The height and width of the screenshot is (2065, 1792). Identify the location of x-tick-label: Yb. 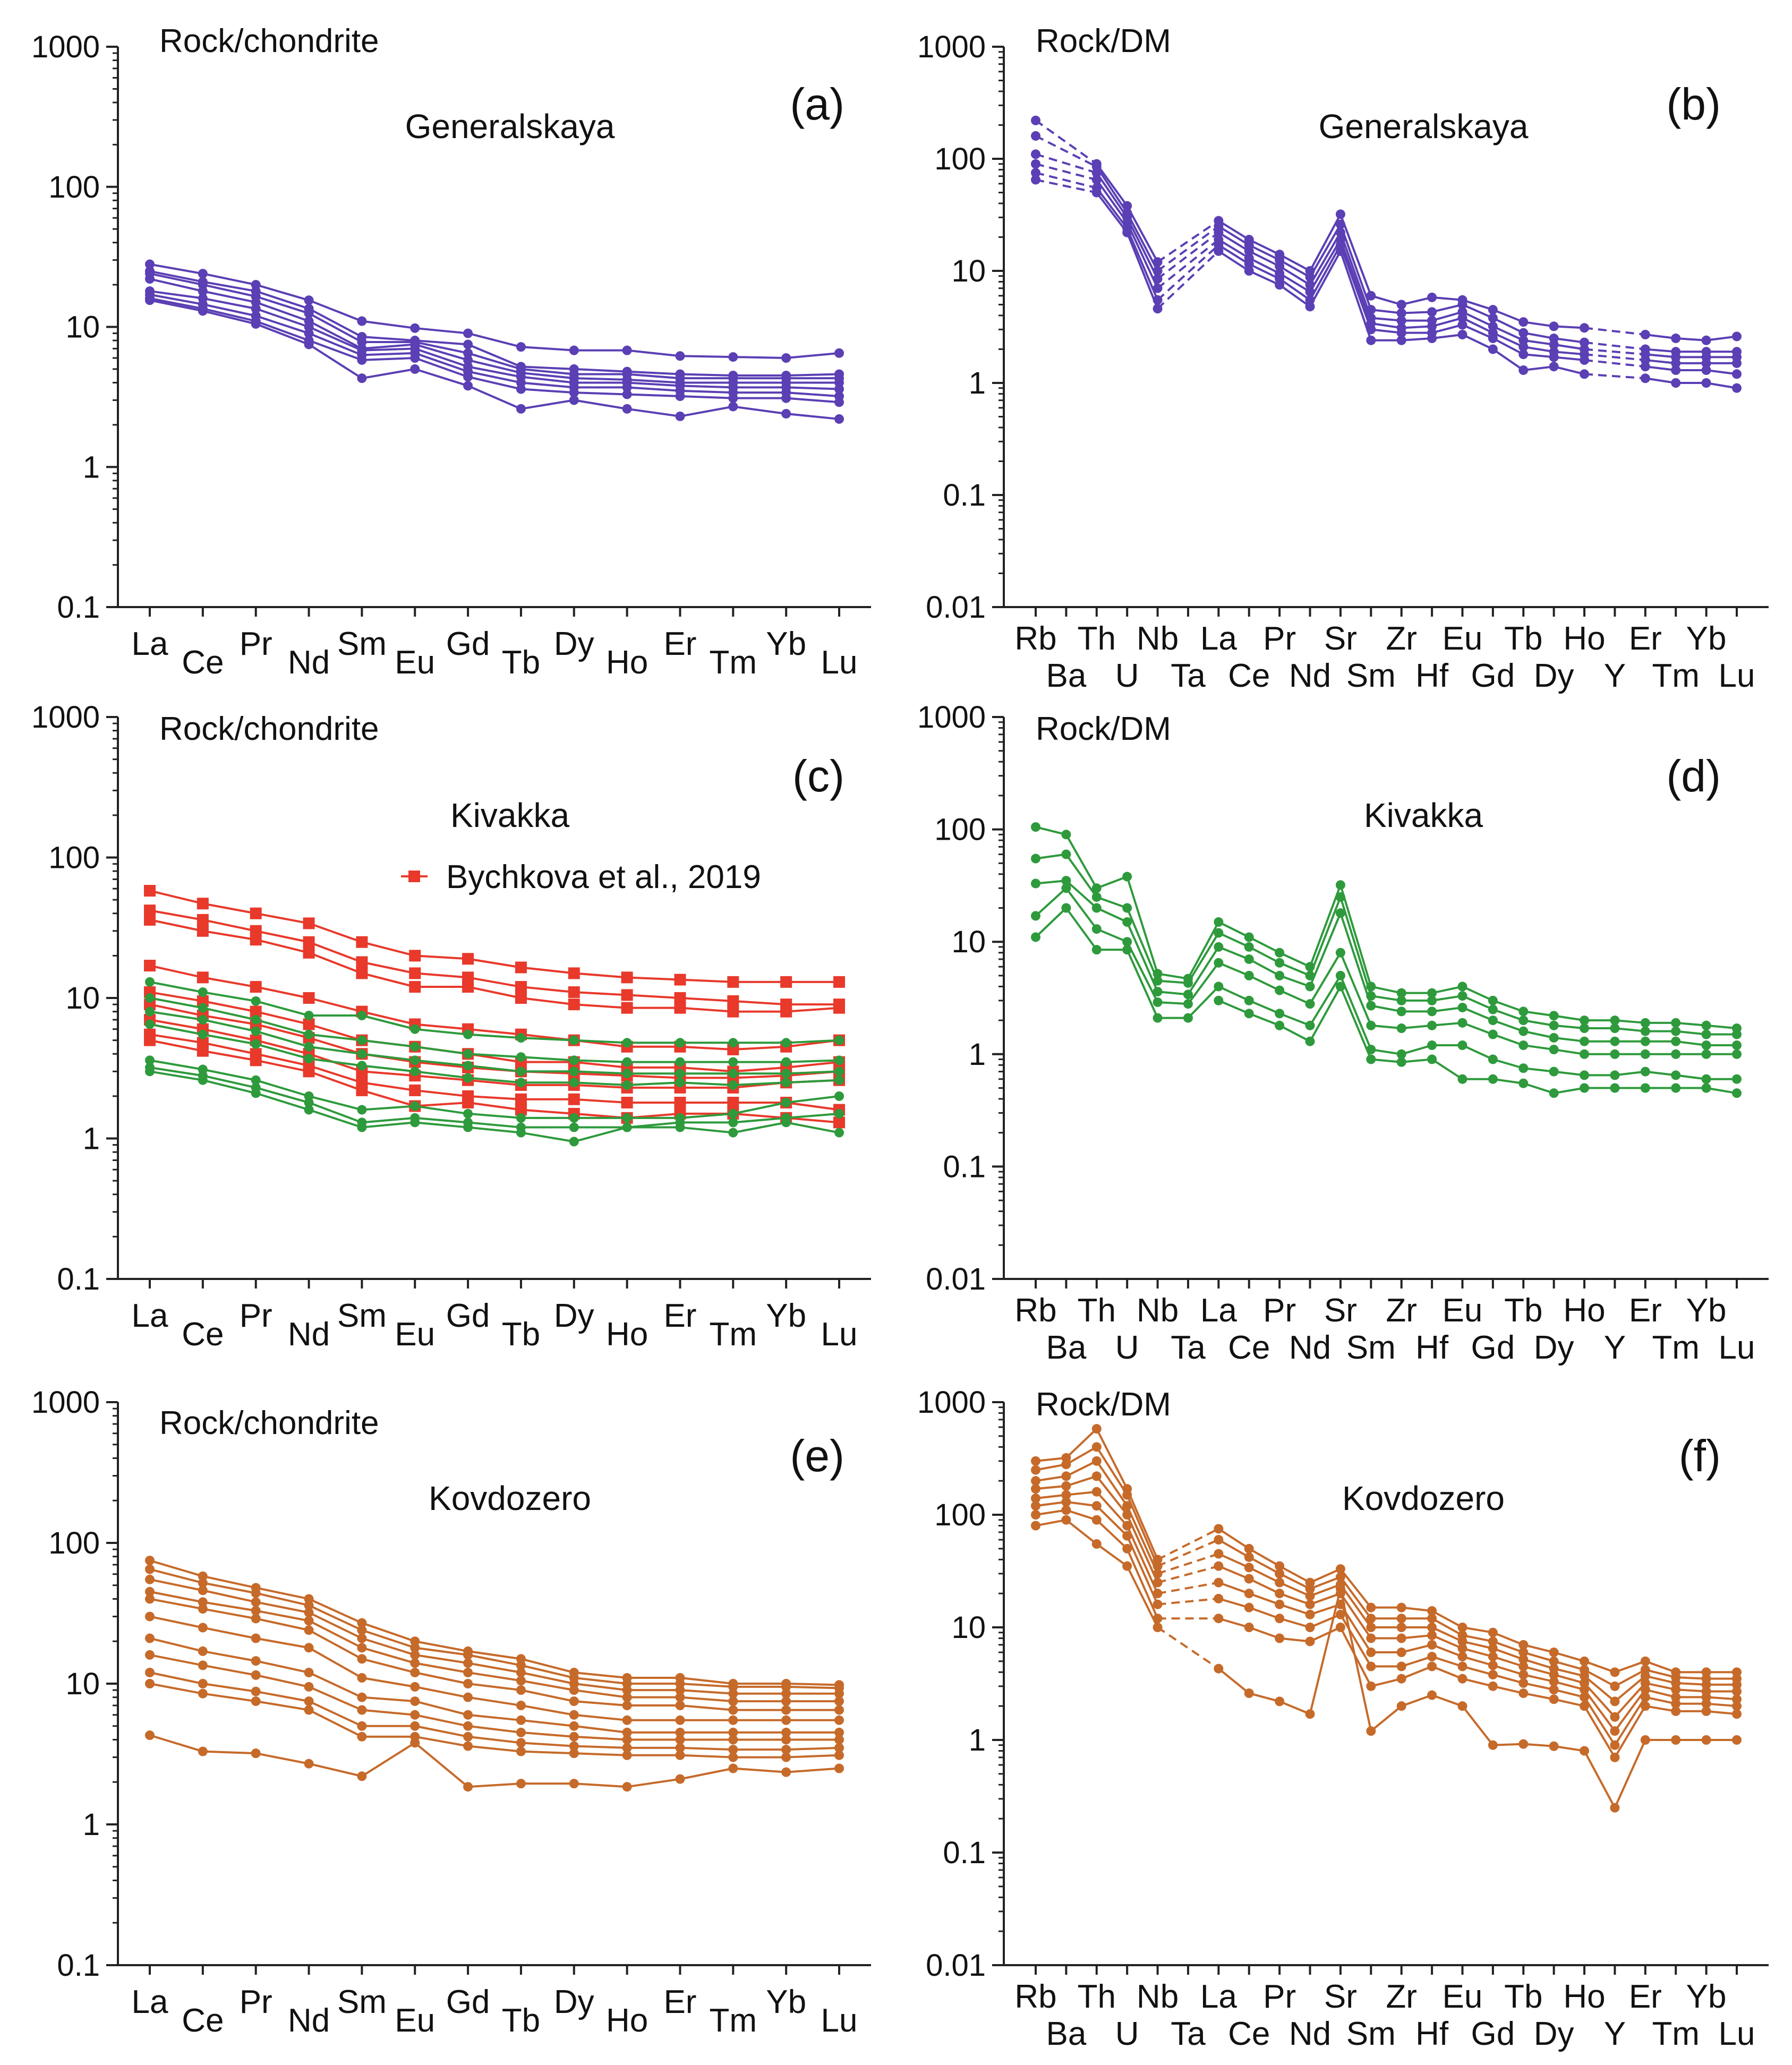
(1706, 1997).